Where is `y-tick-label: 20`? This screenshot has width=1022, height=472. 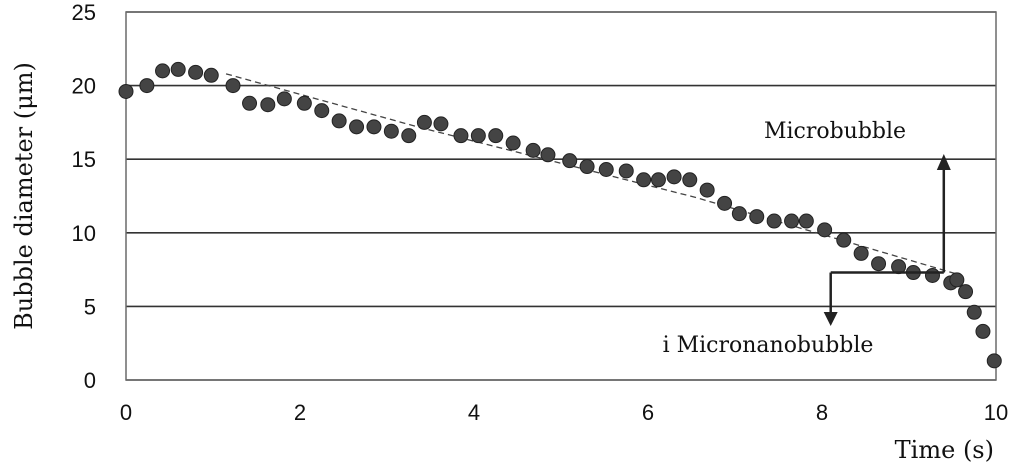 y-tick-label: 20 is located at coordinates (84, 86).